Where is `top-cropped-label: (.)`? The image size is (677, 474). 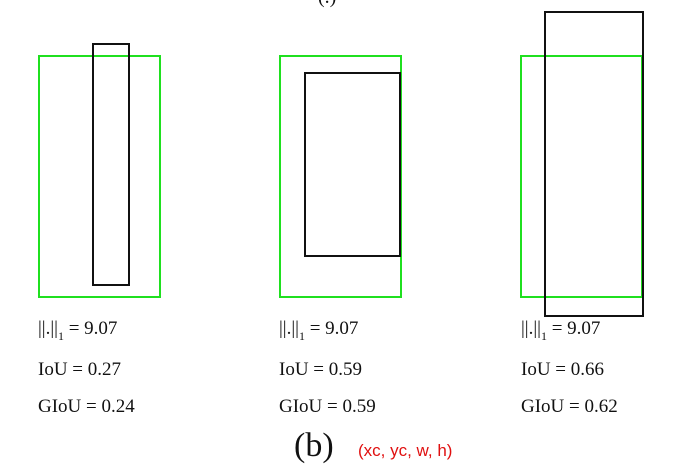
top-cropped-label: (.) is located at coordinates (327, 3).